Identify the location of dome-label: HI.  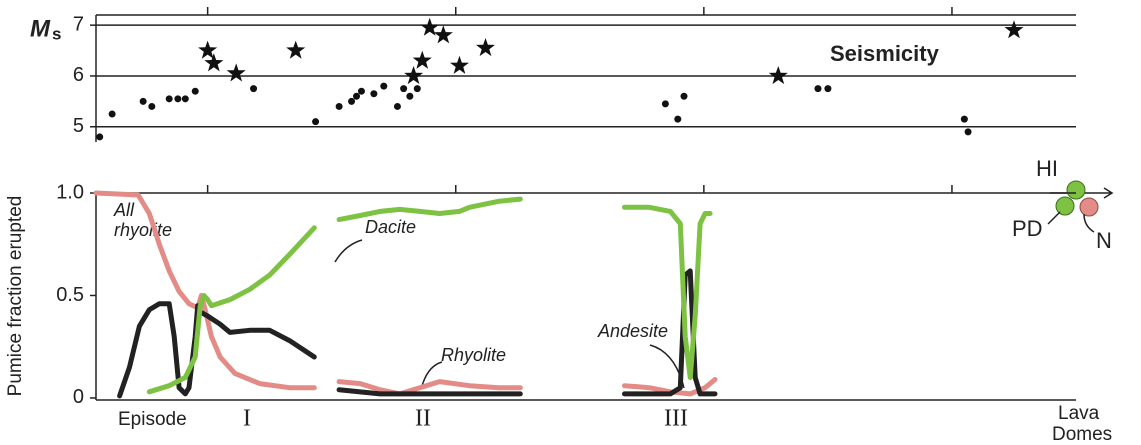
(1047, 168).